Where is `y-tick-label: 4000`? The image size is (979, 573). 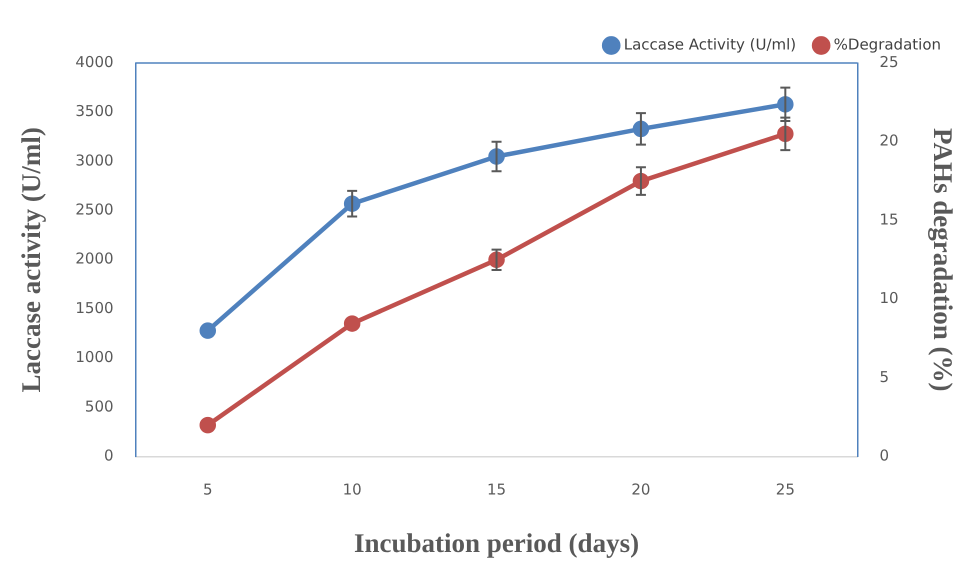 y-tick-label: 4000 is located at coordinates (94, 61).